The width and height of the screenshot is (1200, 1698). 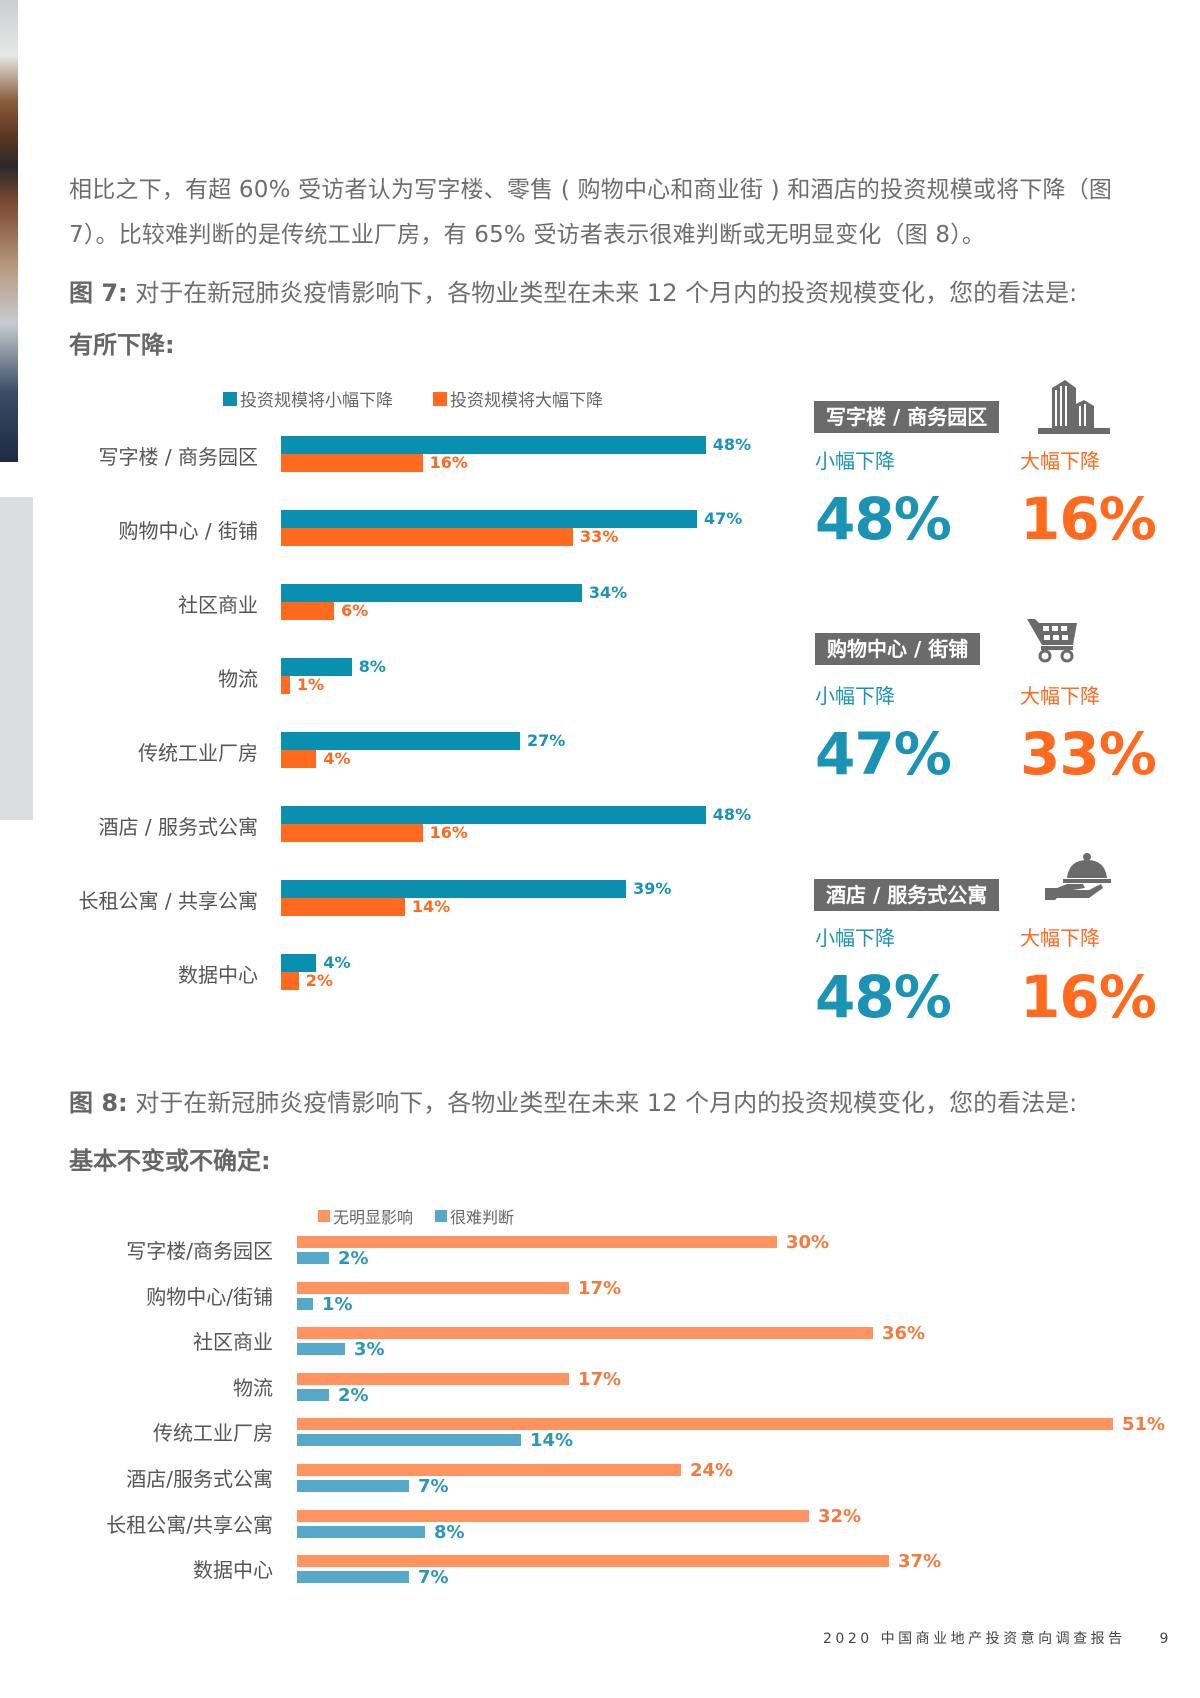 What do you see at coordinates (337, 1304) in the screenshot?
I see `fig8-value-hard: 1%` at bounding box center [337, 1304].